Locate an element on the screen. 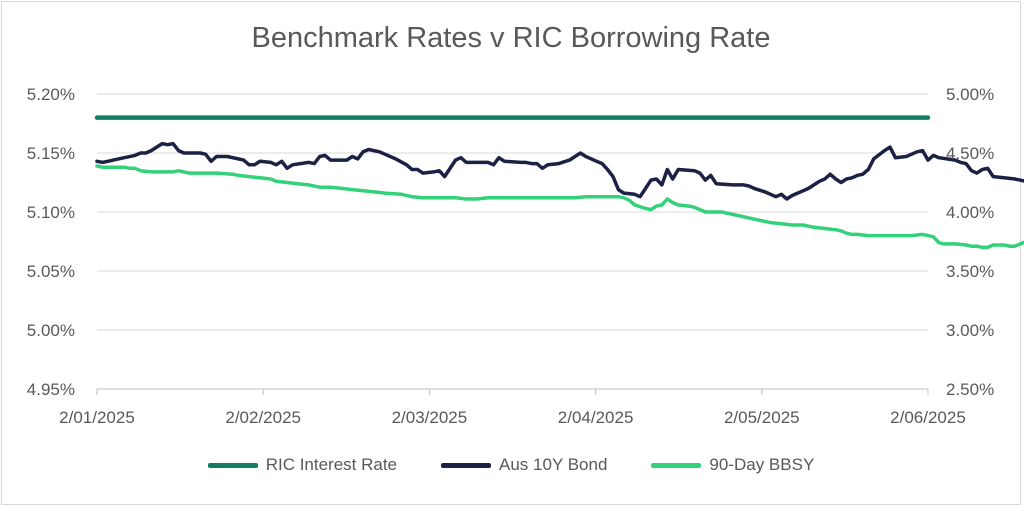 The width and height of the screenshot is (1024, 508). y-left-tick-label: 5.15% is located at coordinates (51, 153).